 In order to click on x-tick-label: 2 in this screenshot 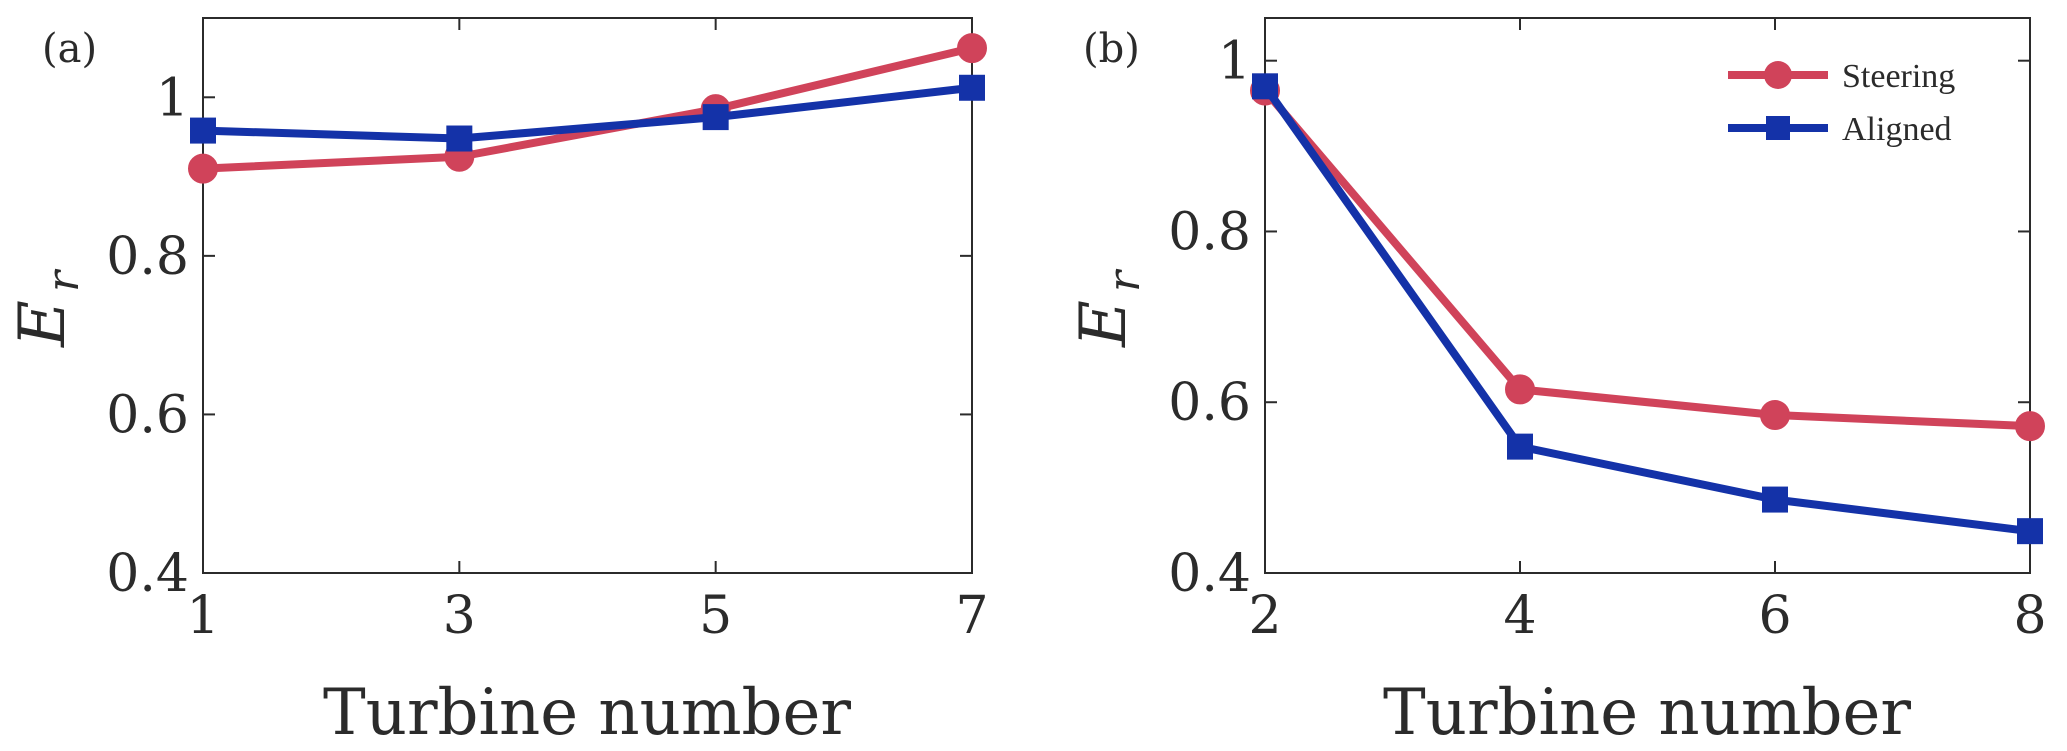, I will do `click(1264, 616)`.